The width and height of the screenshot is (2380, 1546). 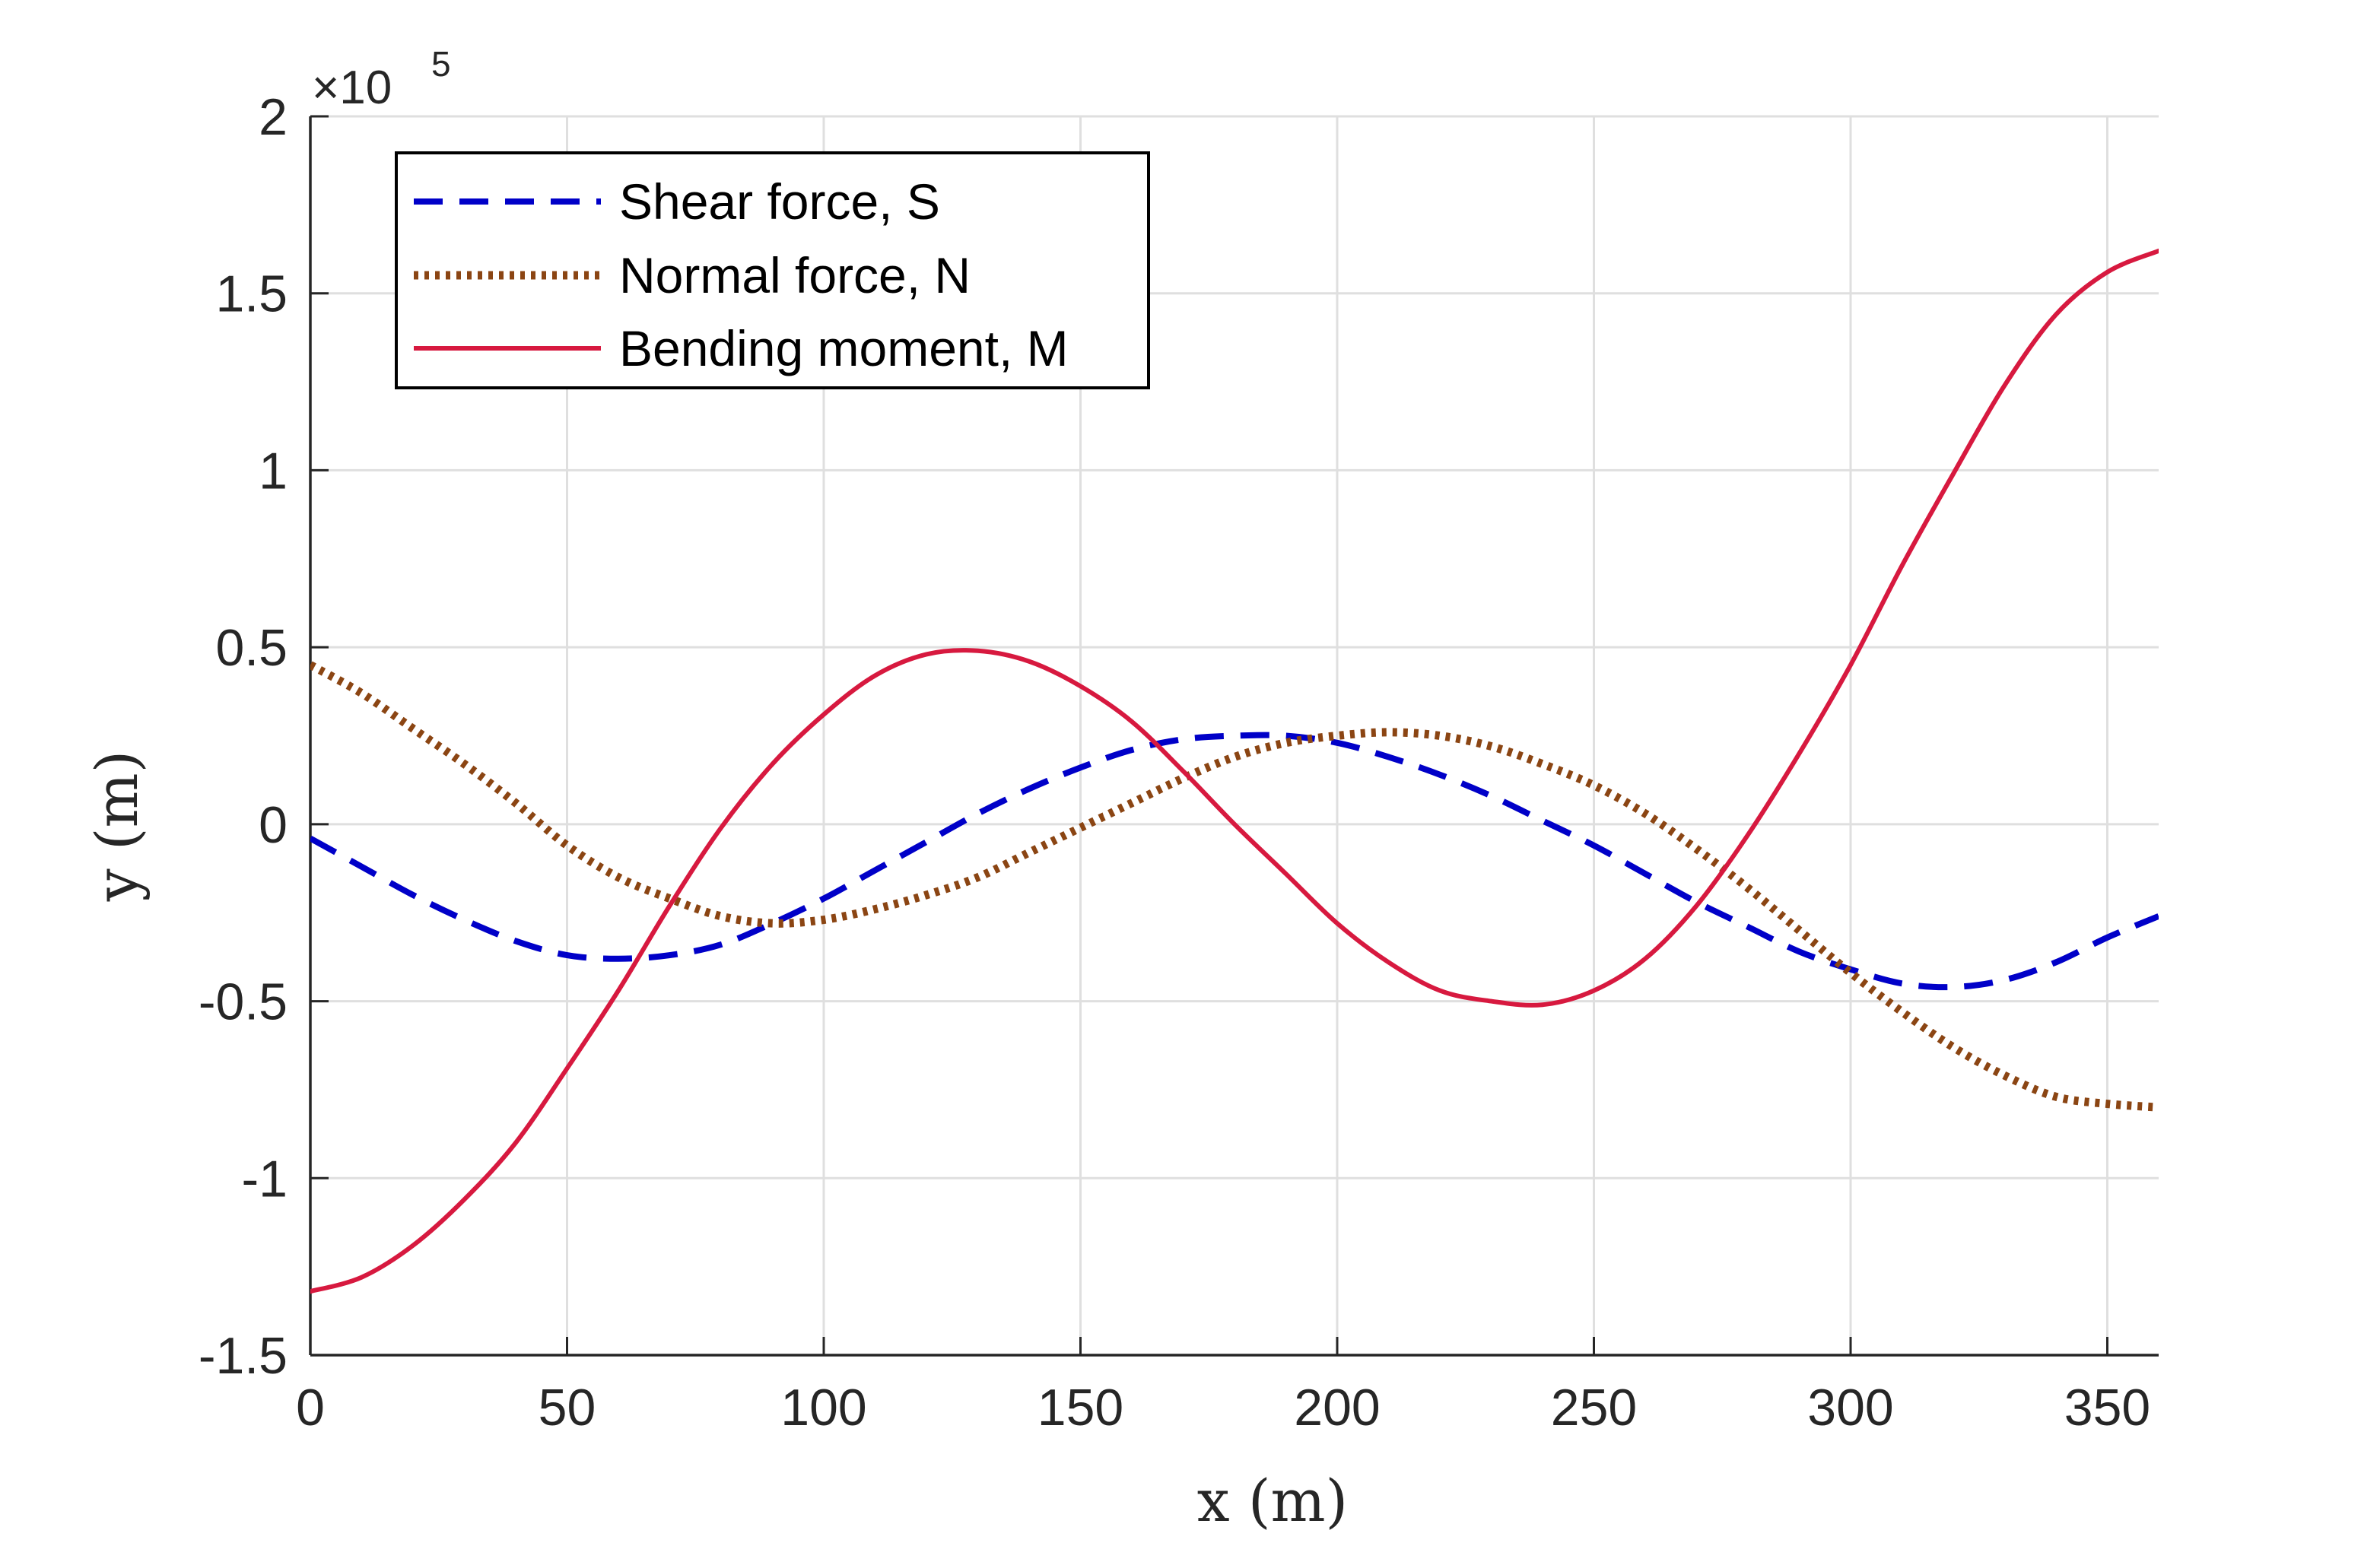 What do you see at coordinates (2107, 1407) in the screenshot?
I see `x-tick-label: 350` at bounding box center [2107, 1407].